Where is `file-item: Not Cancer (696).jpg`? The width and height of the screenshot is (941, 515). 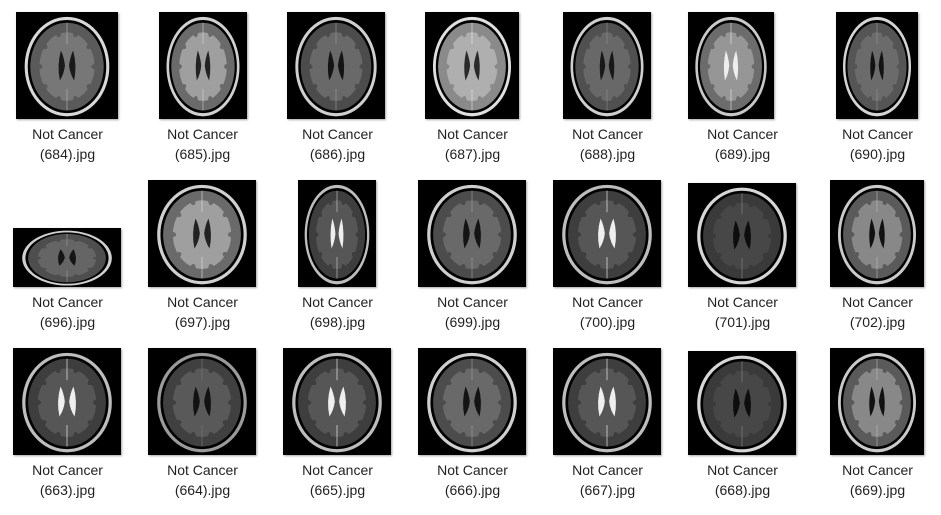
file-item: Not Cancer (696).jpg is located at coordinates (67, 252).